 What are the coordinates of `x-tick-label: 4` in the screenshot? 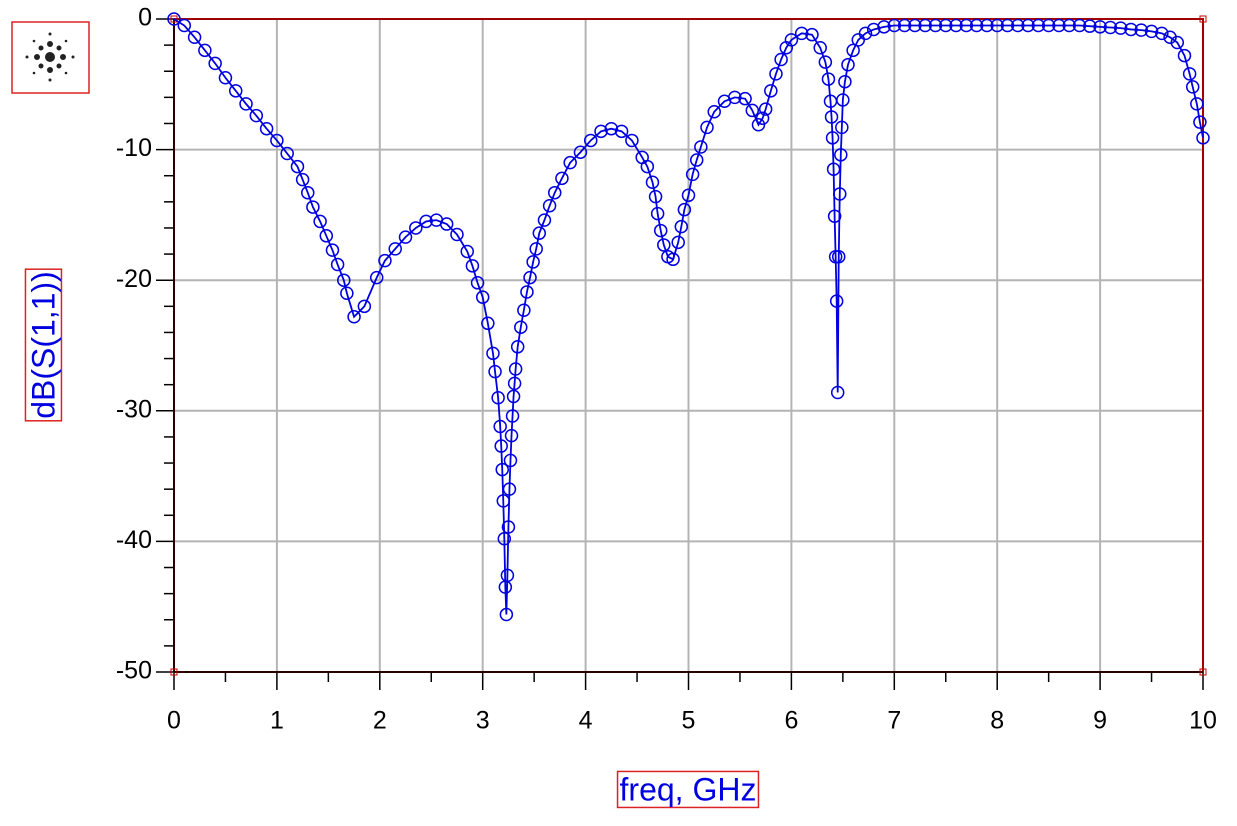 It's located at (586, 721).